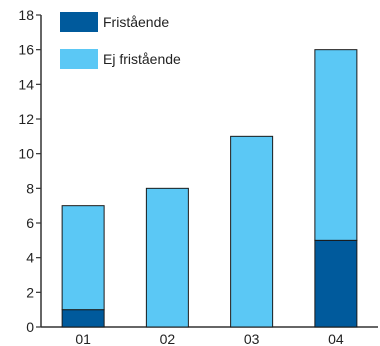 This screenshot has height=346, width=380. Describe the element at coordinates (120, 40) in the screenshot. I see `legend: Fristående Ej fristående` at that location.